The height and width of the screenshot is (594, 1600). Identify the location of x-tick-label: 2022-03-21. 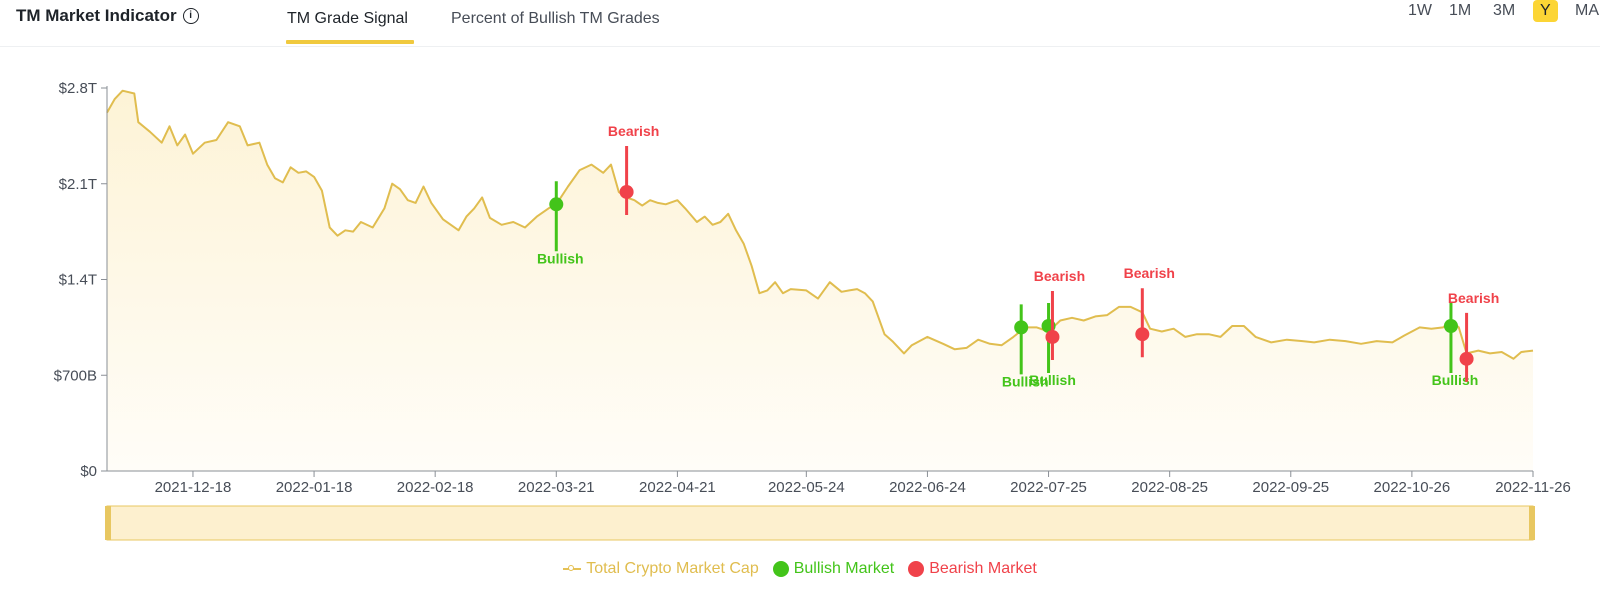
(556, 487).